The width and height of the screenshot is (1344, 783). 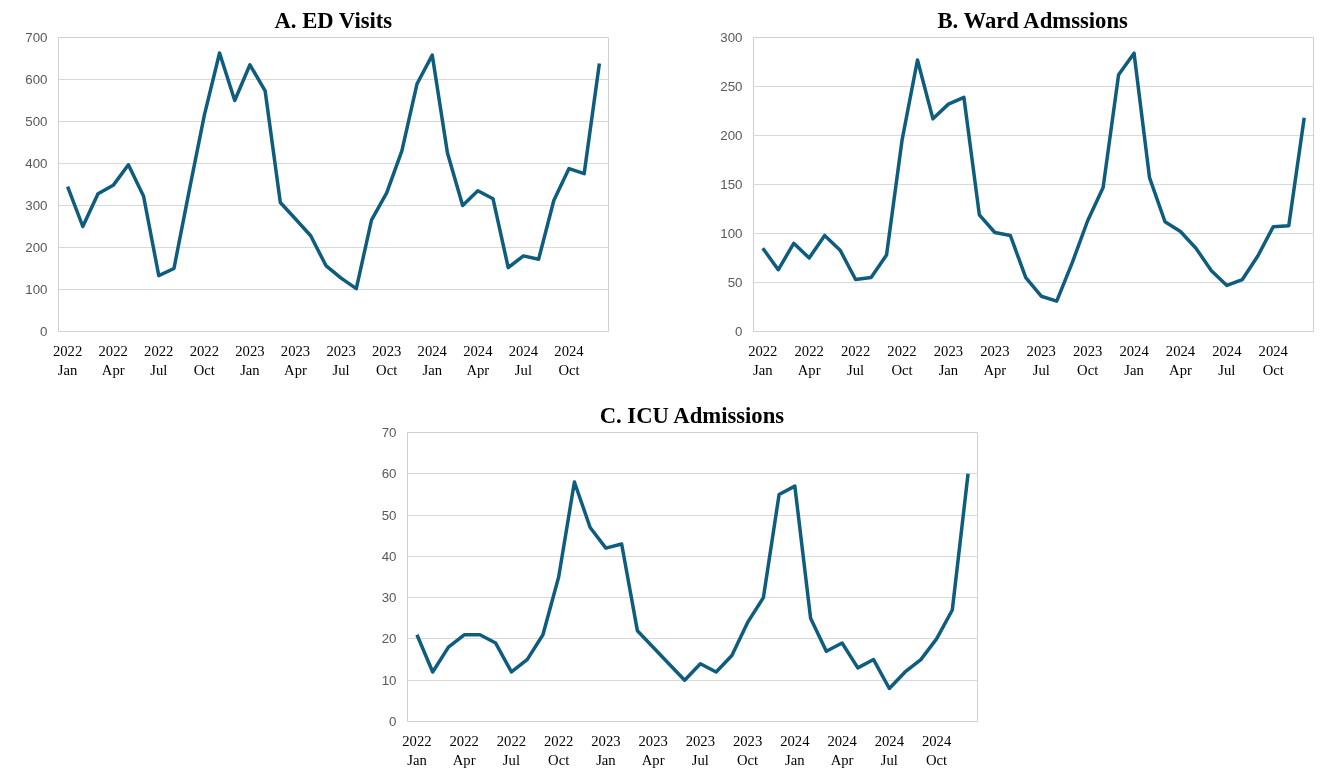 I want to click on chart-title: B. Ward Admssions, so click(x=1033, y=20).